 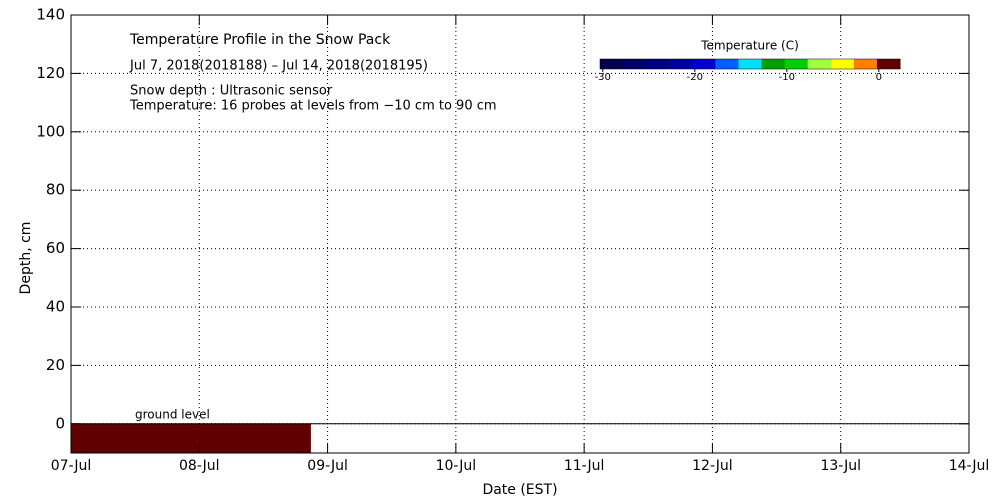 I want to click on colorbar-tick-label: -30, so click(x=603, y=77).